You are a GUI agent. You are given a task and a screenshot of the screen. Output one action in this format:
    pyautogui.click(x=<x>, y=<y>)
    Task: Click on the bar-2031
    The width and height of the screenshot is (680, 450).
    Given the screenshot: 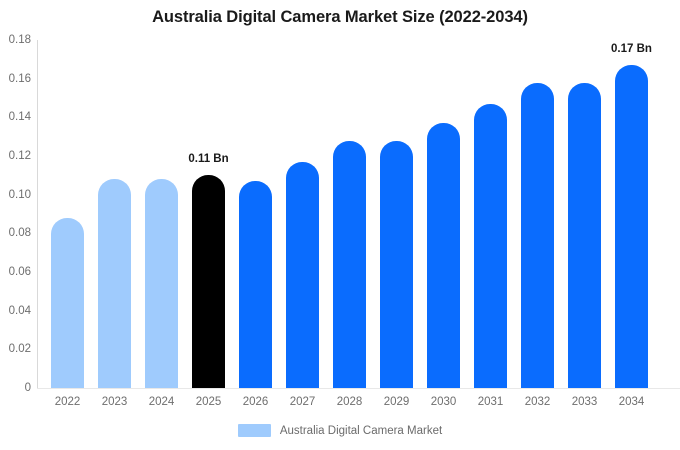 What is the action you would take?
    pyautogui.click(x=490, y=245)
    